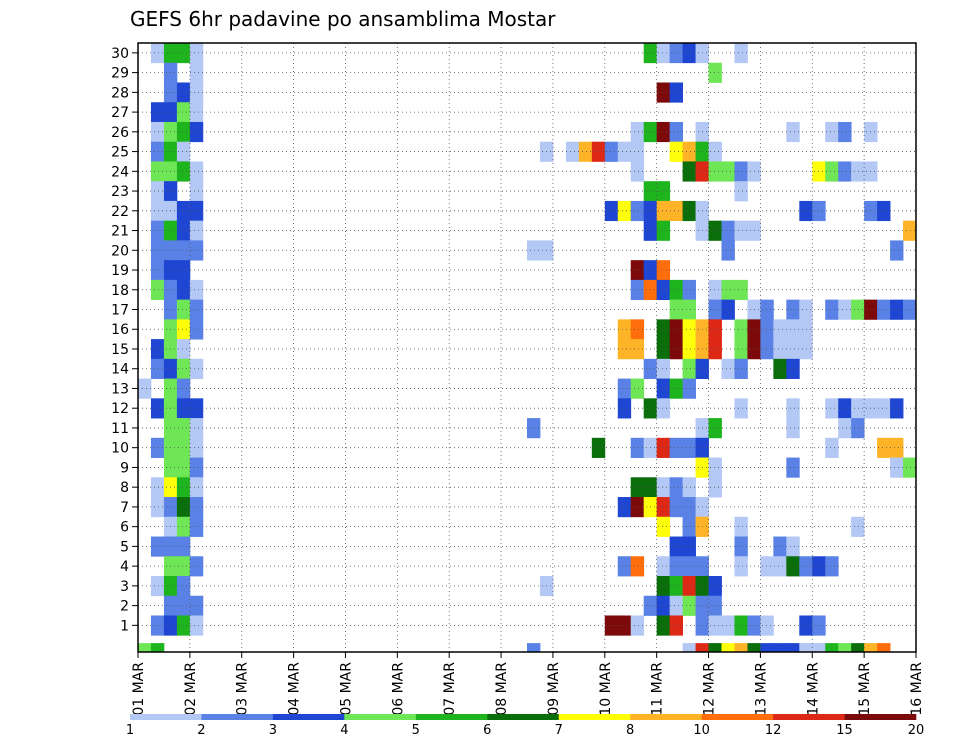 Image resolution: width=960 pixels, height=746 pixels. What do you see at coordinates (130, 730) in the screenshot?
I see `legend-label: 1` at bounding box center [130, 730].